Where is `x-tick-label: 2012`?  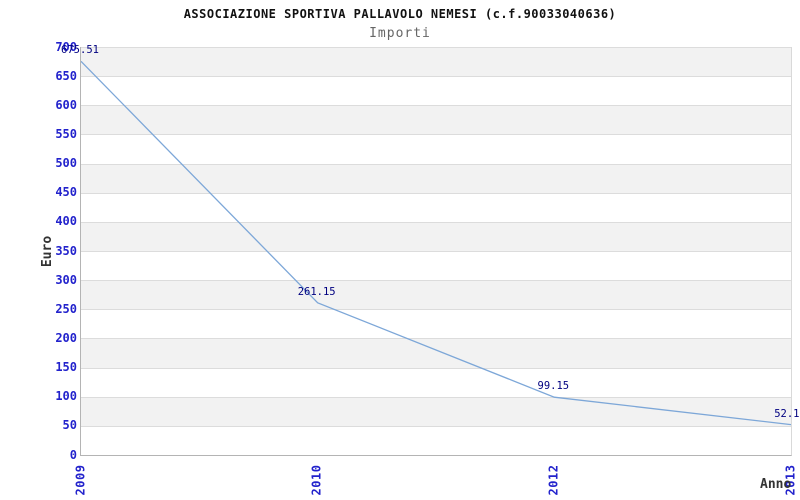 x-tick-label: 2012 is located at coordinates (553, 480).